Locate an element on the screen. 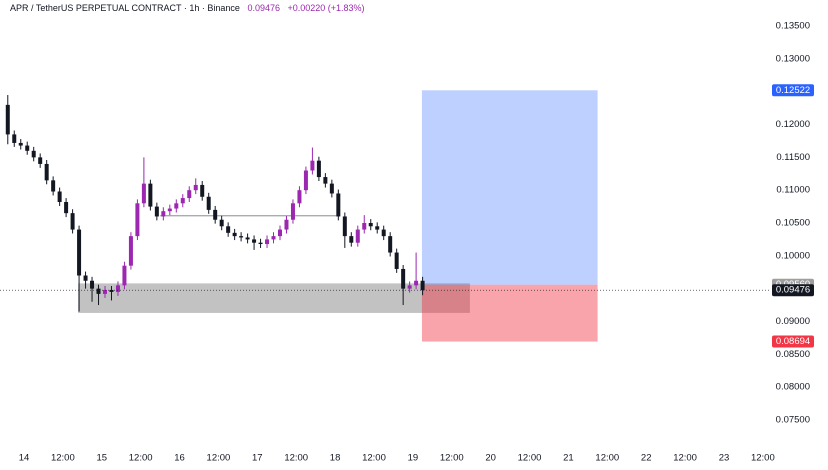 The image size is (828, 470). x-tick-label: 18 is located at coordinates (335, 458).